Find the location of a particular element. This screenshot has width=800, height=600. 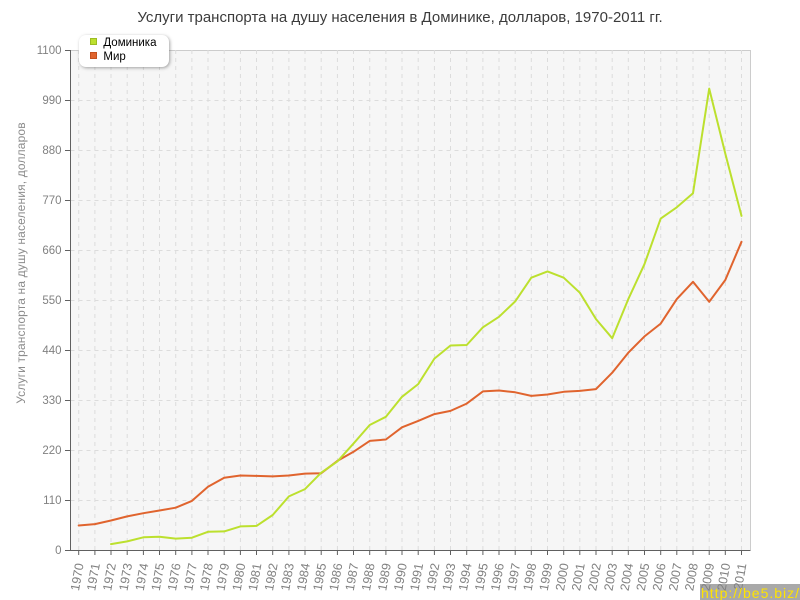

svg-text: 1996 is located at coordinates (497, 577).